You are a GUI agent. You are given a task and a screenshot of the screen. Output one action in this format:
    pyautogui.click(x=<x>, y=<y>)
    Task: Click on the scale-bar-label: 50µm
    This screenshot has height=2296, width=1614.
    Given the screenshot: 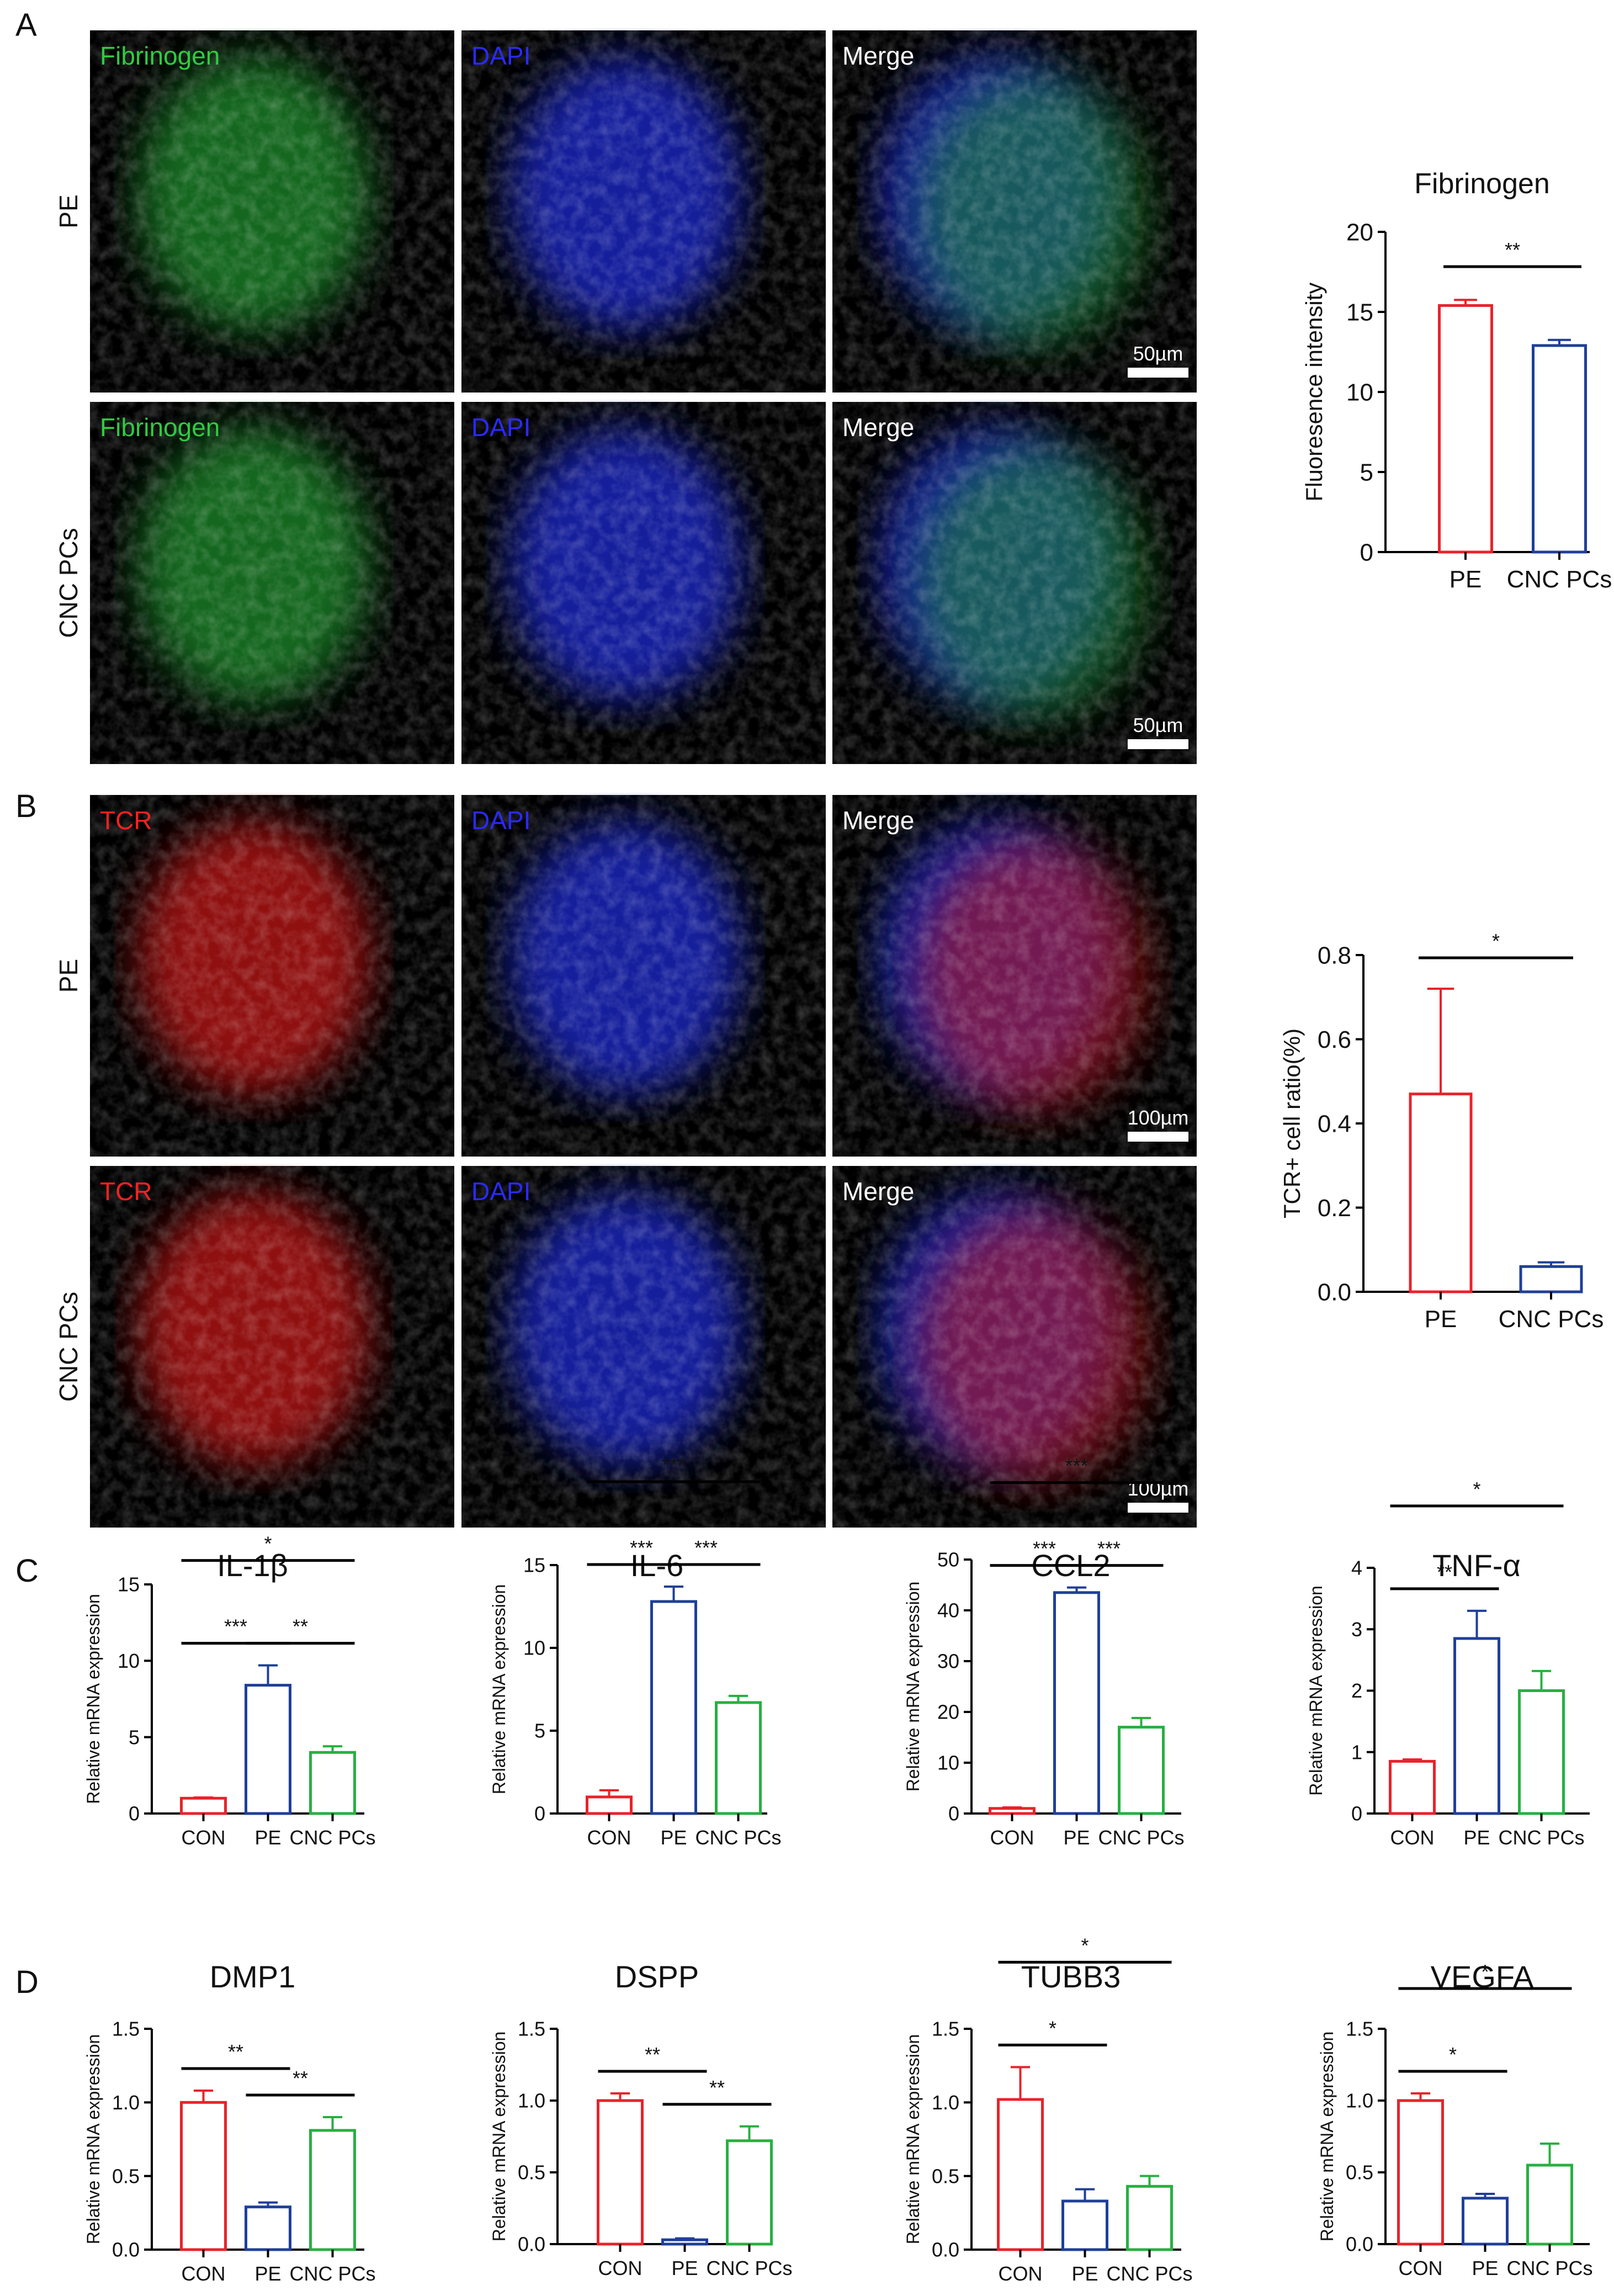 What is the action you would take?
    pyautogui.click(x=1158, y=353)
    